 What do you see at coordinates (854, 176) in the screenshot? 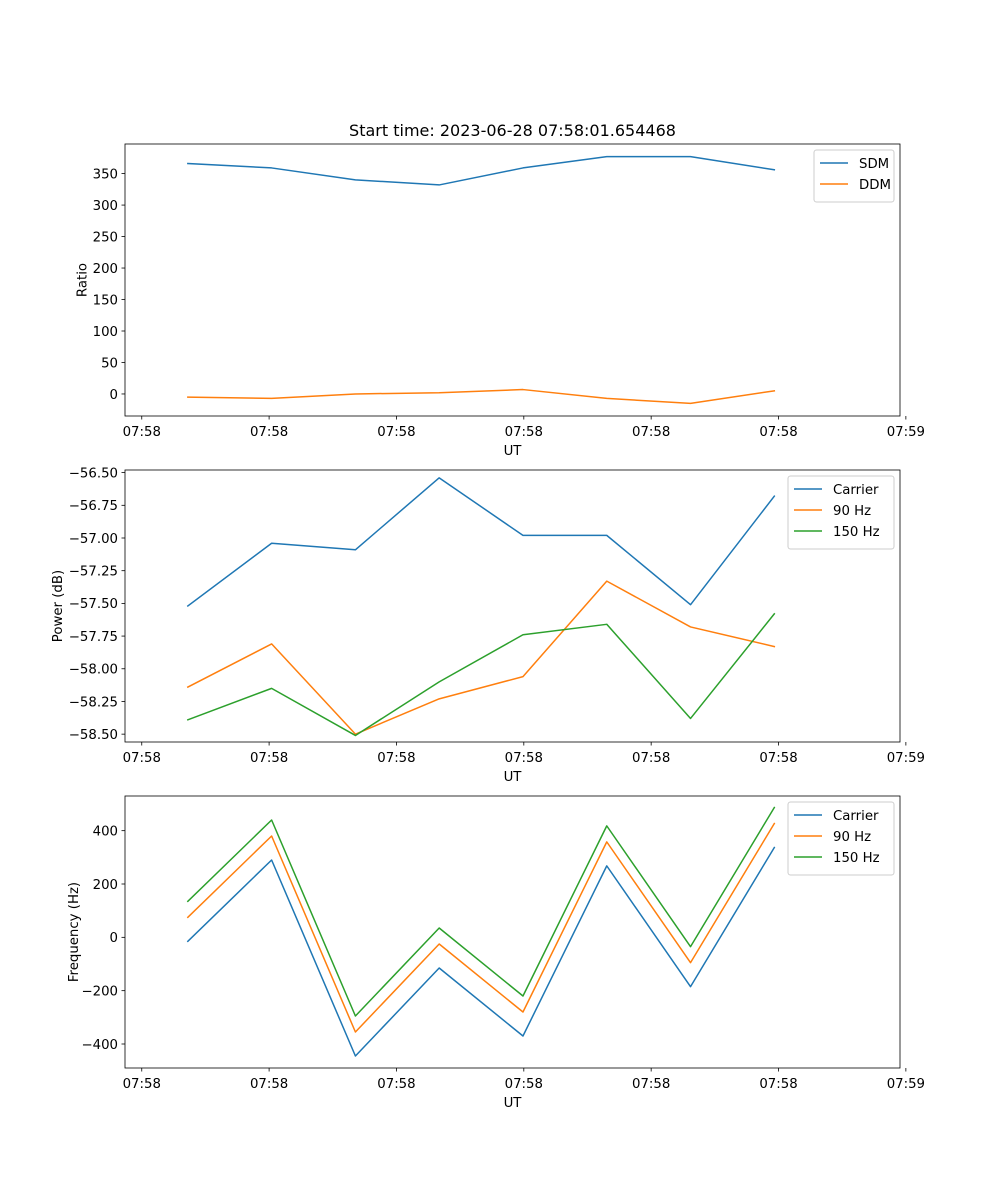
I see `legend: SDM DDM` at bounding box center [854, 176].